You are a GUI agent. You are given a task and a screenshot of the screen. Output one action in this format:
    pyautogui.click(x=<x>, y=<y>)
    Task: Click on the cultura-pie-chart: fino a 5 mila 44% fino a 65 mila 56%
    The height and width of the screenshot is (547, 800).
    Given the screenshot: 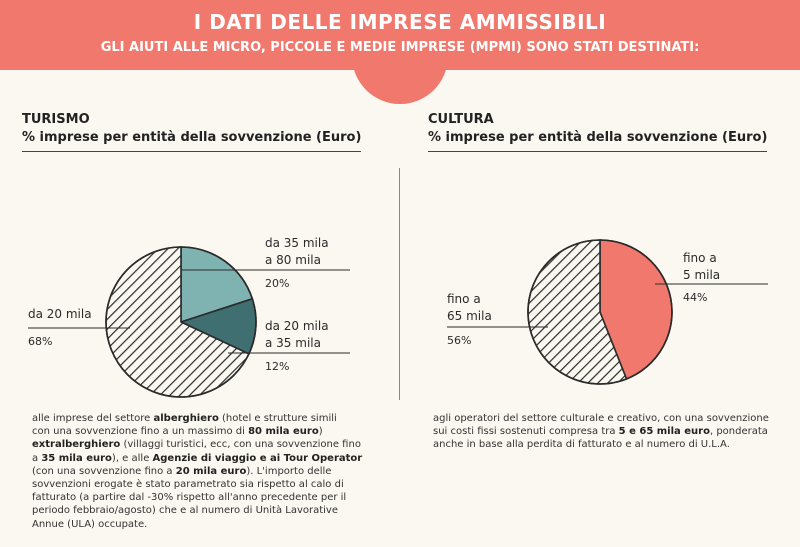 What is the action you would take?
    pyautogui.click(x=607, y=312)
    